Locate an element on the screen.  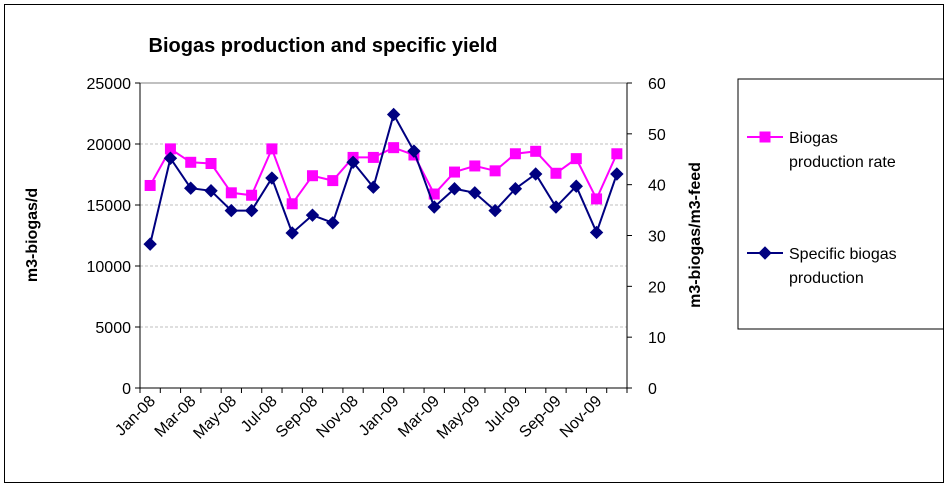
y-axis-label: m3-biogas/d is located at coordinates (32, 235).